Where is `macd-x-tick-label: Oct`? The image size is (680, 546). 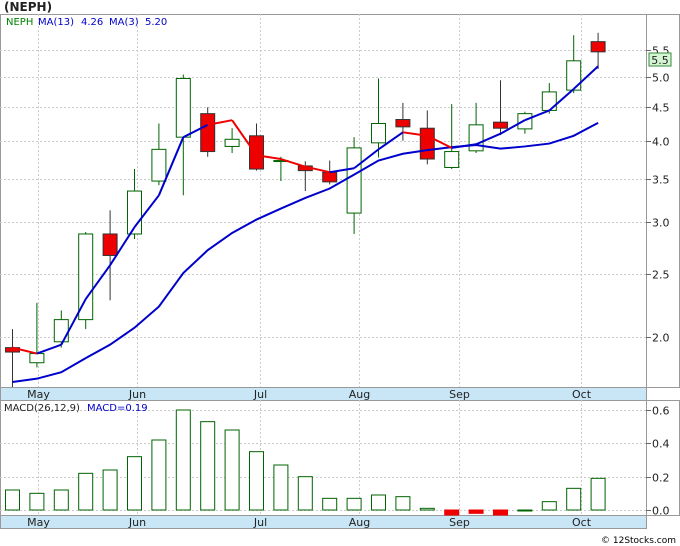 macd-x-tick-label: Oct is located at coordinates (582, 522).